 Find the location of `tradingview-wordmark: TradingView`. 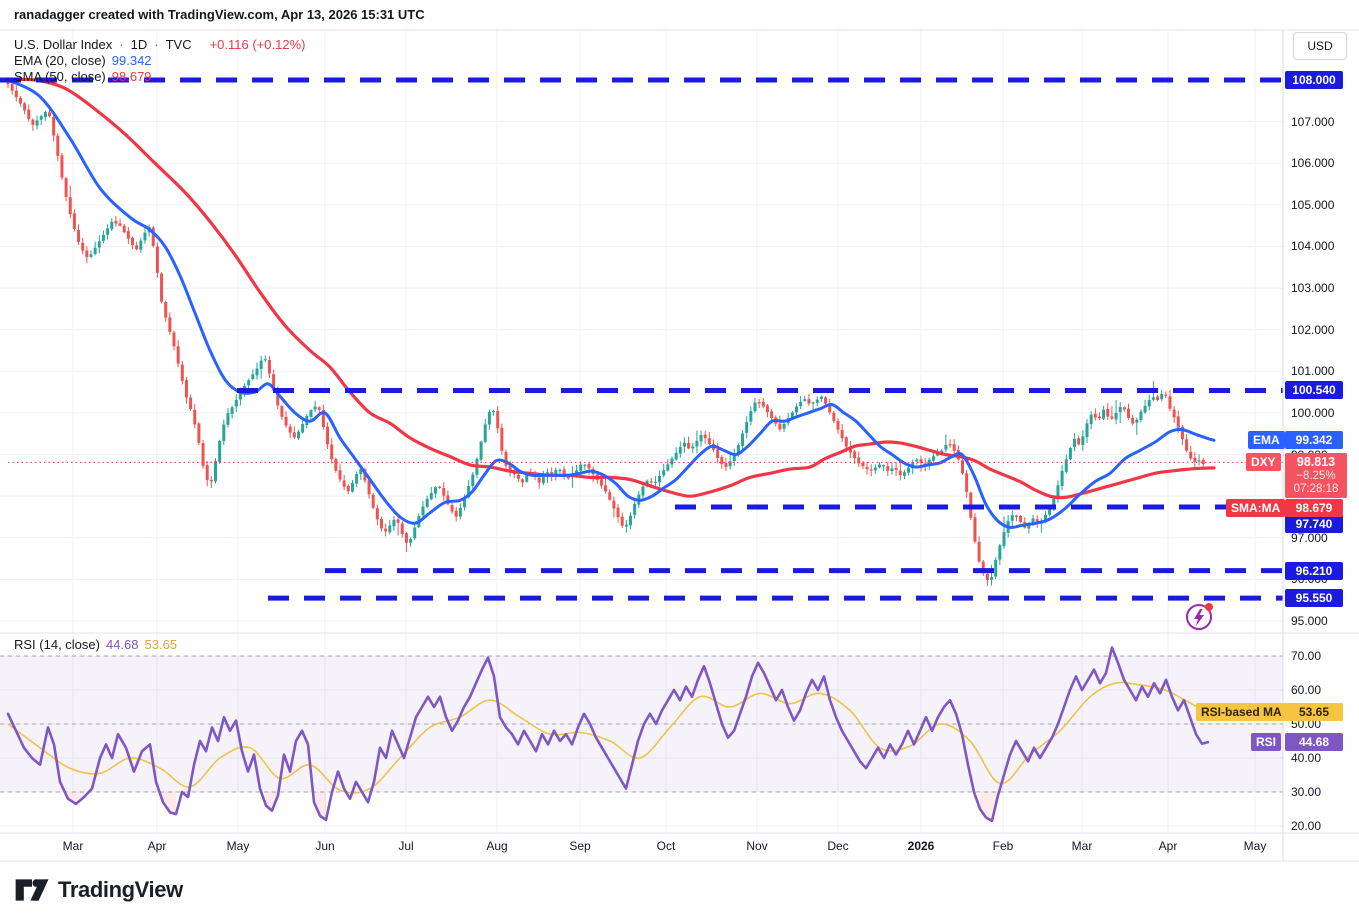

tradingview-wordmark: TradingView is located at coordinates (120, 889).